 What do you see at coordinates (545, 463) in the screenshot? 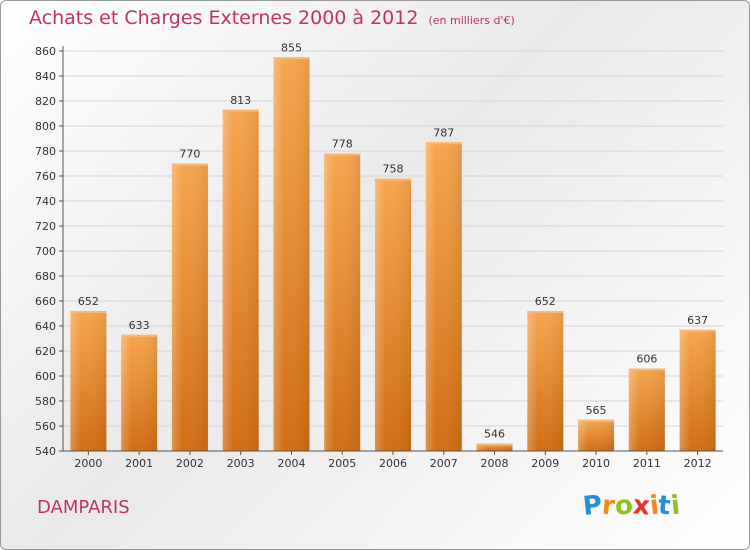
I see `x-tick-label: 2009` at bounding box center [545, 463].